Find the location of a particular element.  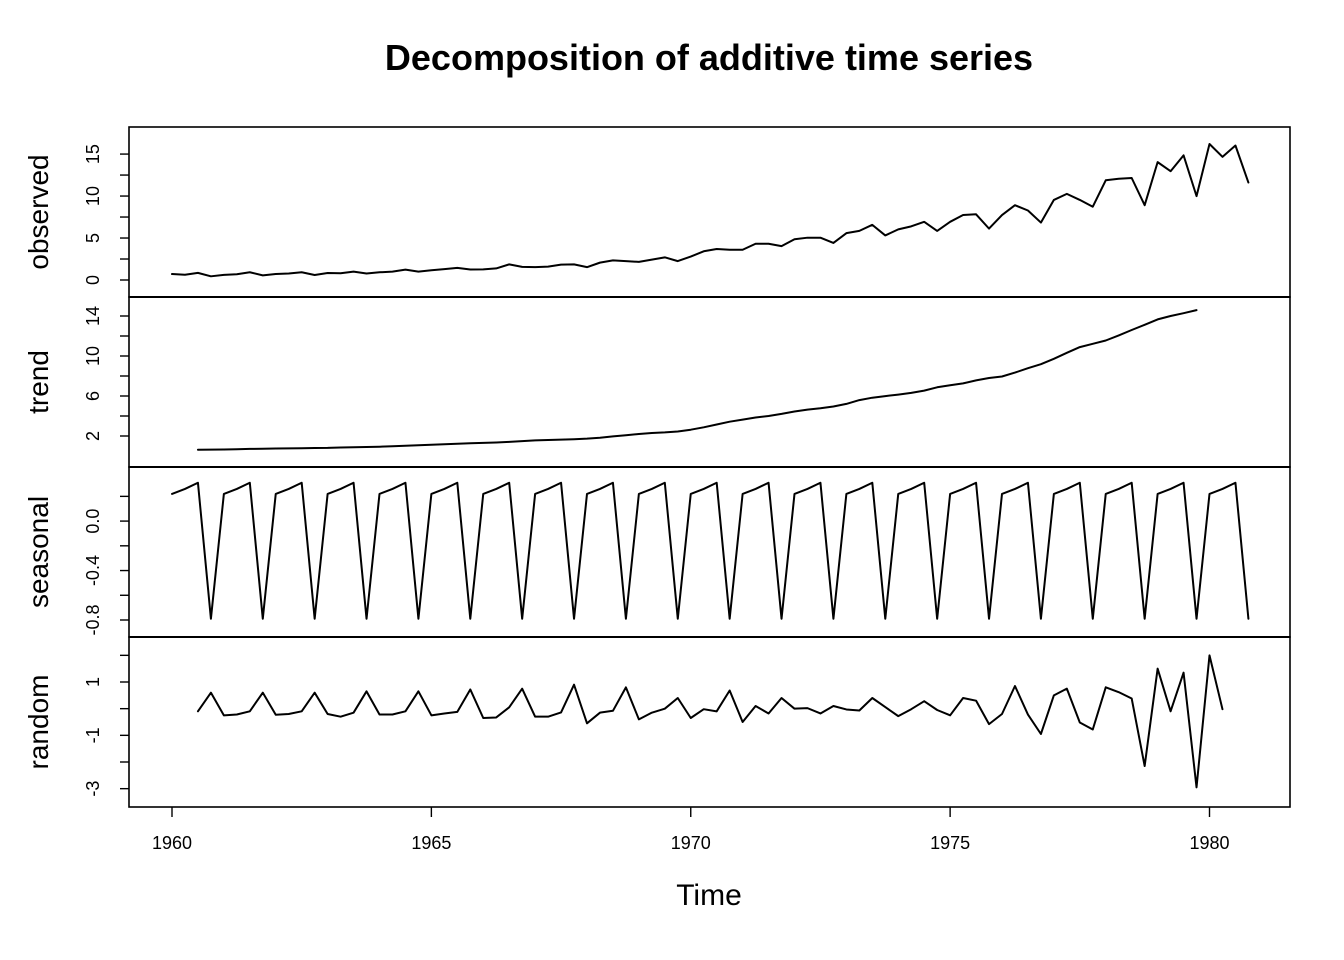

panel-seasonal-label: seasonal is located at coordinates (38, 552).